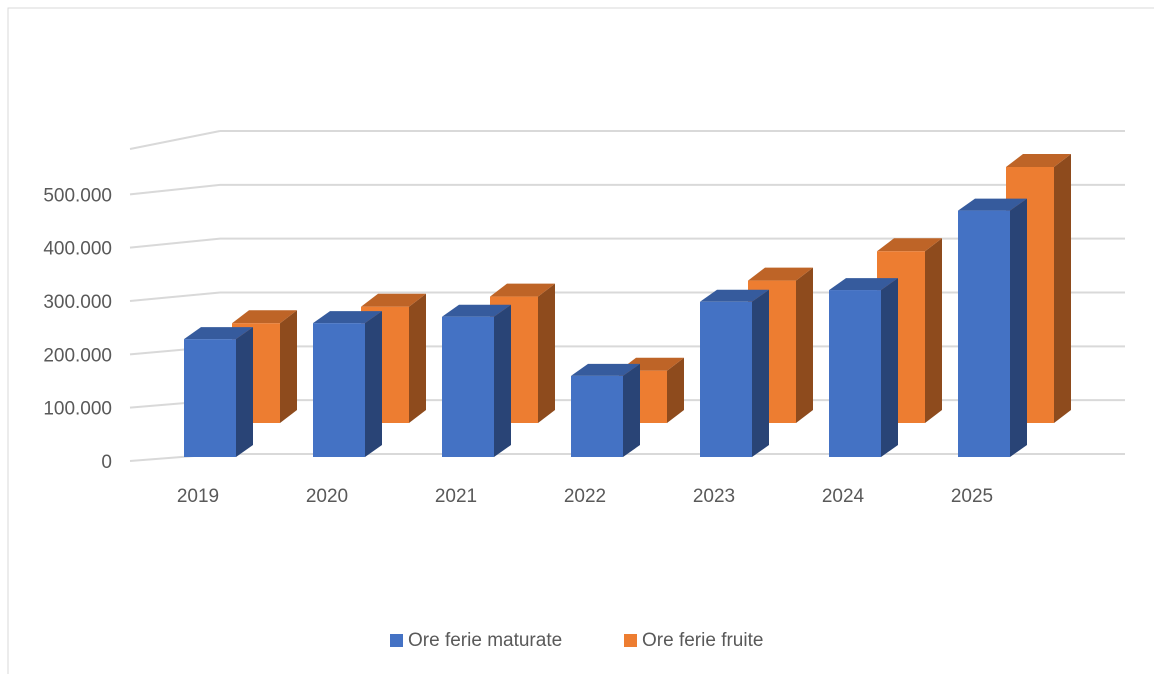 The height and width of the screenshot is (674, 1154). Describe the element at coordinates (585, 496) in the screenshot. I see `x-tick-label: 2022` at that location.